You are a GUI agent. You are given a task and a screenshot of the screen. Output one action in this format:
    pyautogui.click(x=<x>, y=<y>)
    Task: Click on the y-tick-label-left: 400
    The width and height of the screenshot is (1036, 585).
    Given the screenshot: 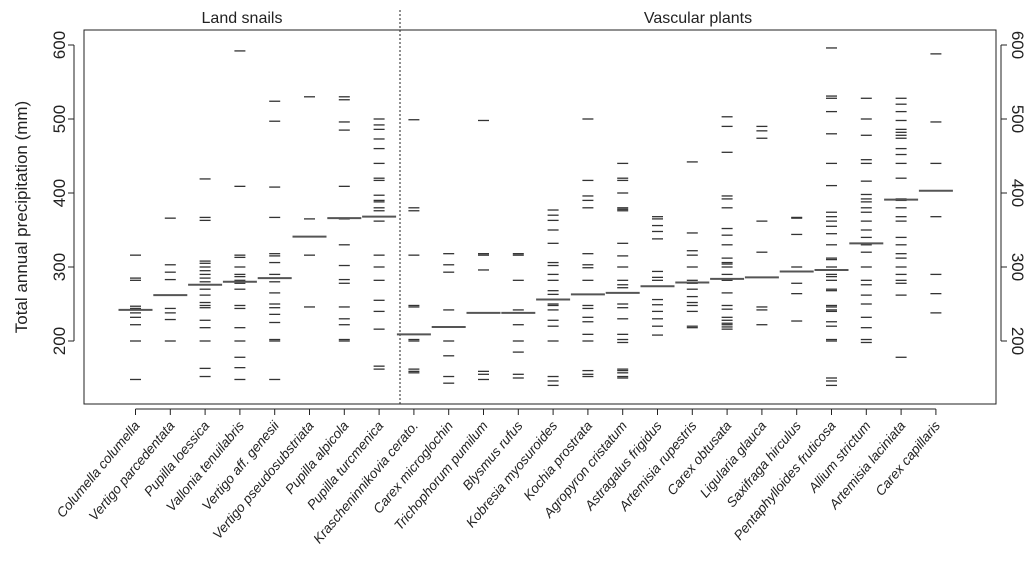 What is the action you would take?
    pyautogui.click(x=59, y=193)
    